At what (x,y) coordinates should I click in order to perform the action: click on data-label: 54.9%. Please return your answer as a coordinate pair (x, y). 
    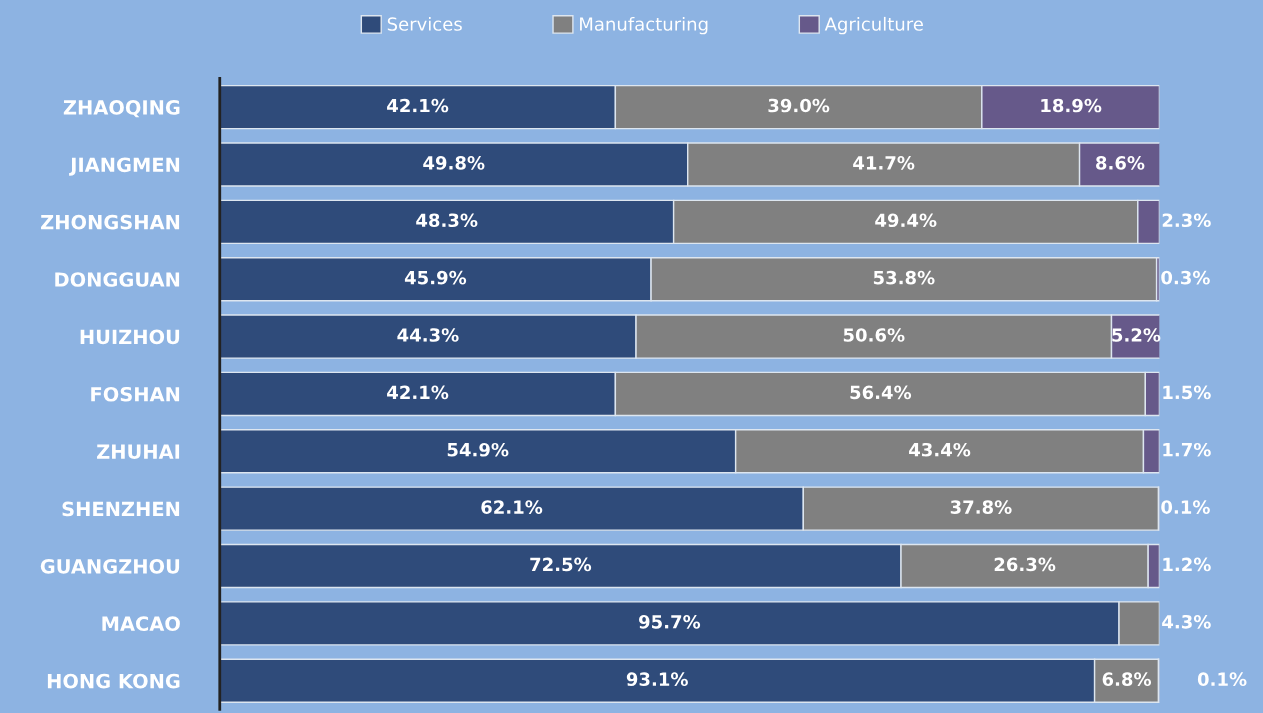
    Looking at the image, I should click on (478, 449).